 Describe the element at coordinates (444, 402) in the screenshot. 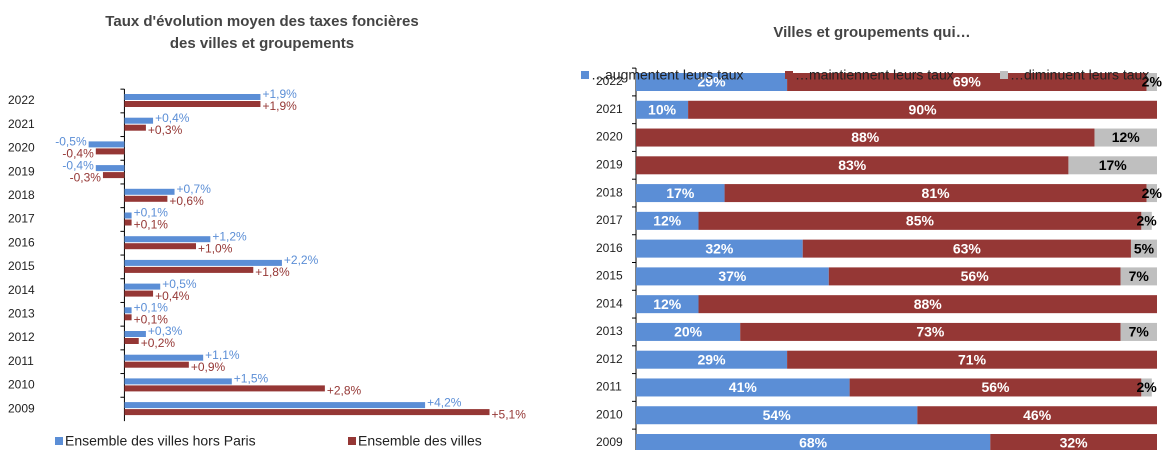

I see `data-label: +4,2%` at that location.